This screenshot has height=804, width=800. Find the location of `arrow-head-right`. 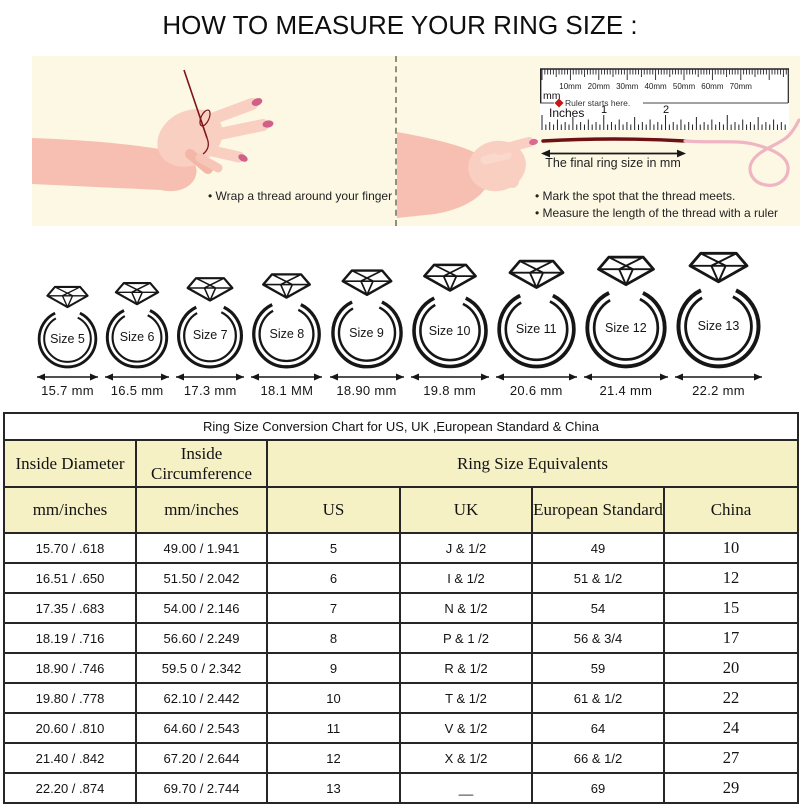

arrow-head-right is located at coordinates (681, 153).